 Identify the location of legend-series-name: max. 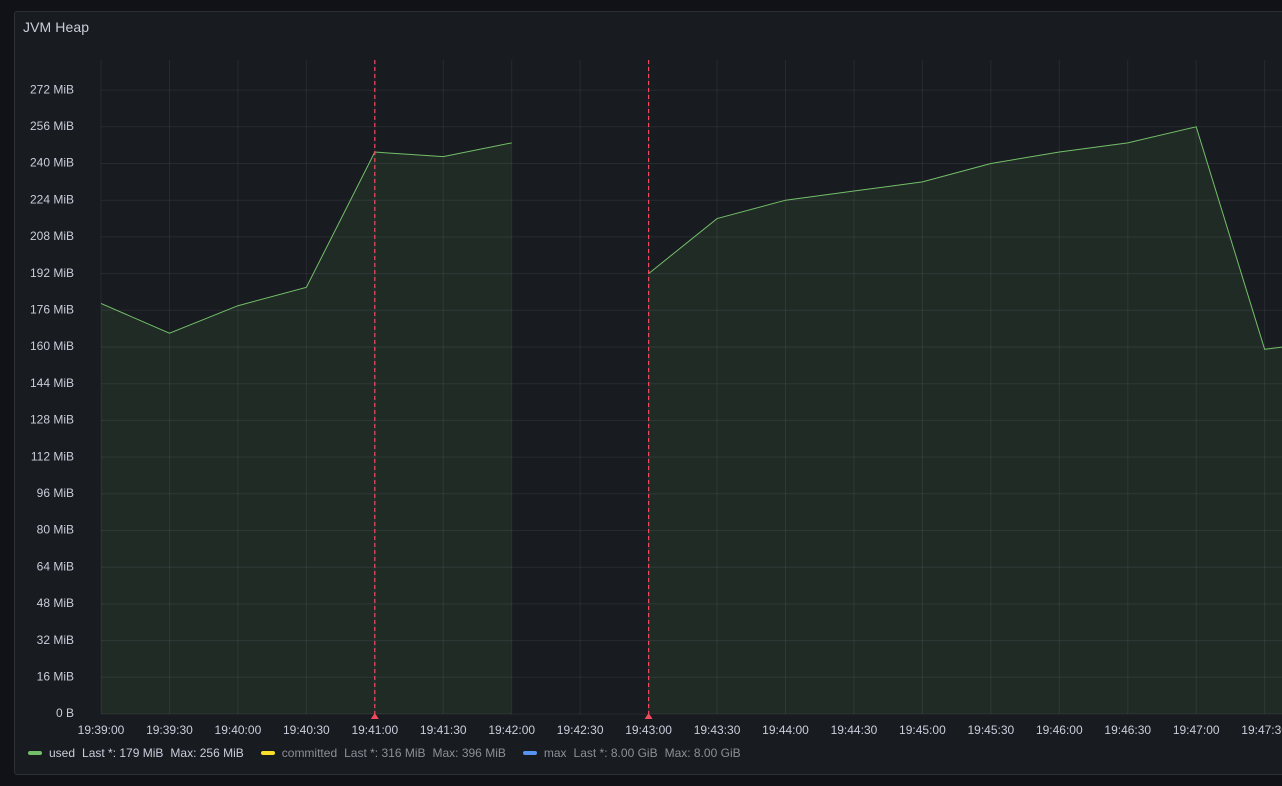
(555, 753).